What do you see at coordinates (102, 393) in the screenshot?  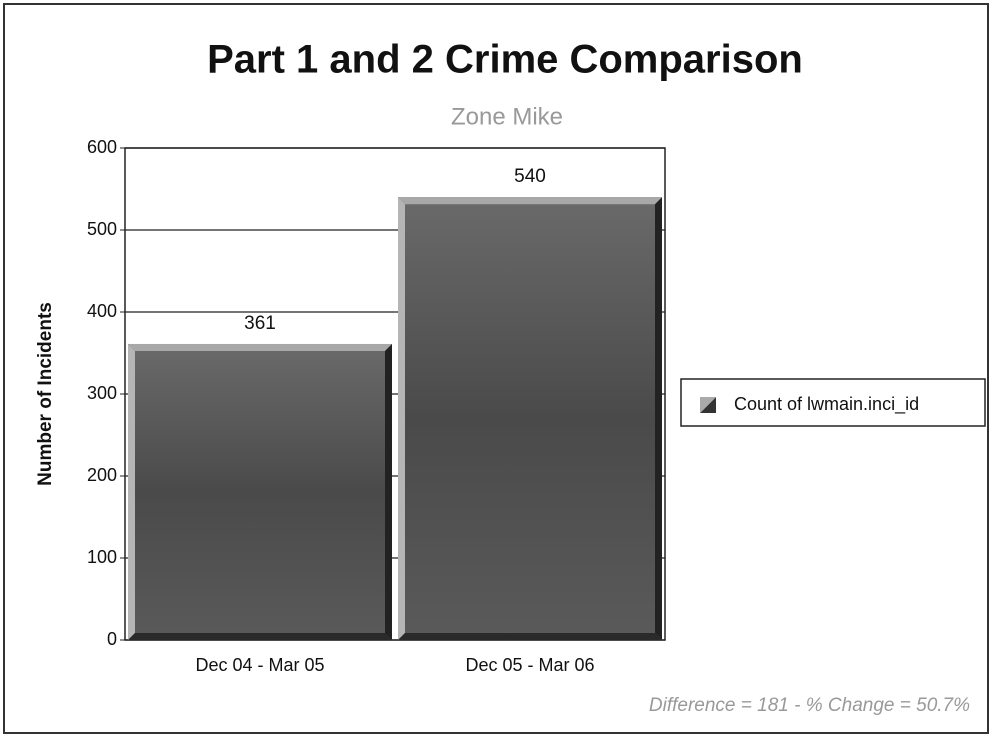 I see `y-tick-label: 300` at bounding box center [102, 393].